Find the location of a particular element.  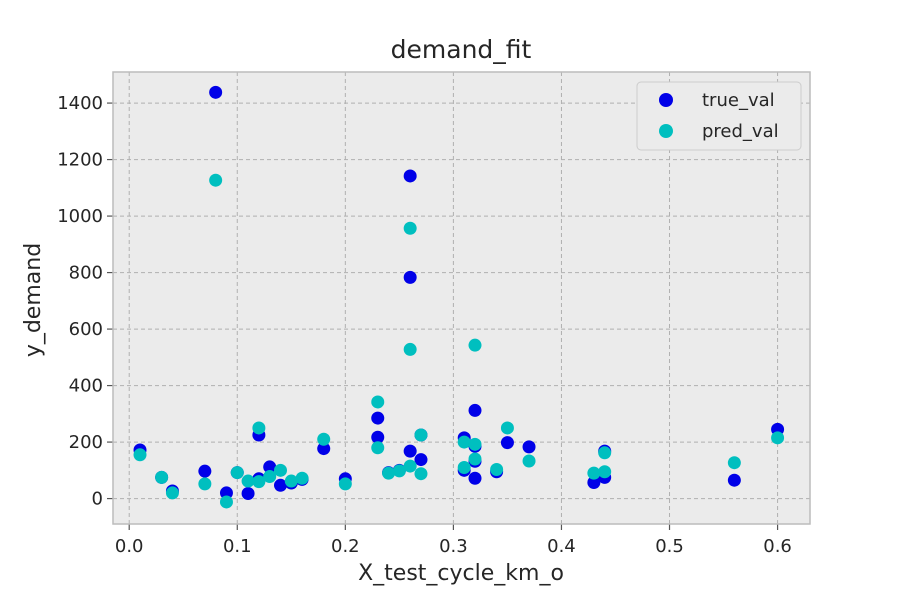

legend-label: pred_val is located at coordinates (740, 131).